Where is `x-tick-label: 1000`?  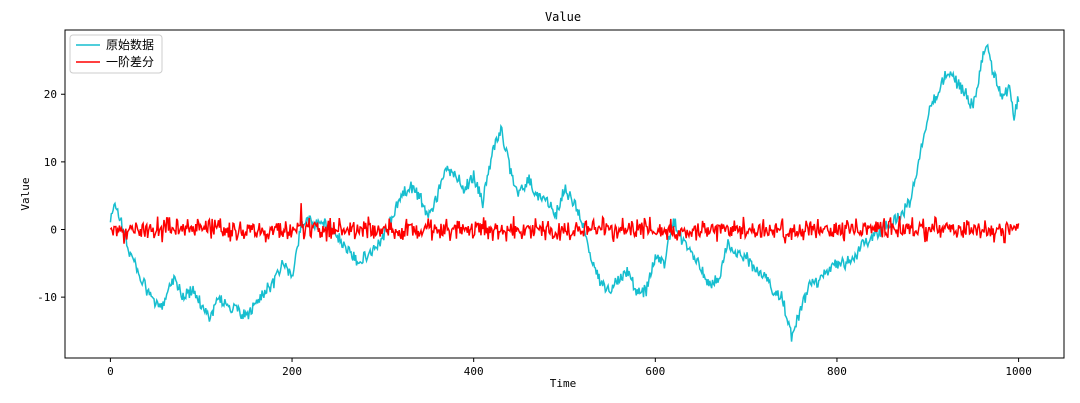 x-tick-label: 1000 is located at coordinates (1018, 371).